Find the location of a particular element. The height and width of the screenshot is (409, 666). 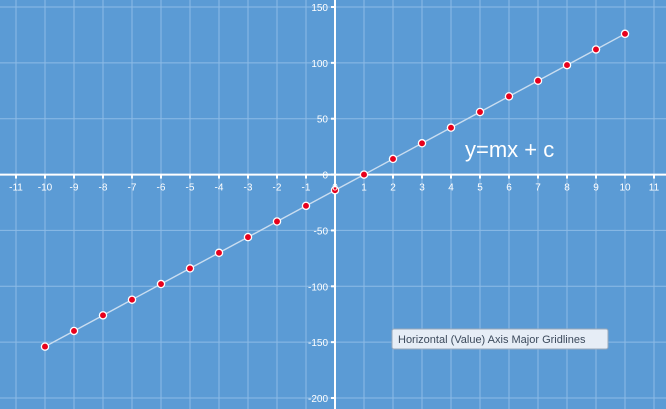

y-tick-label: -150 is located at coordinates (318, 343).